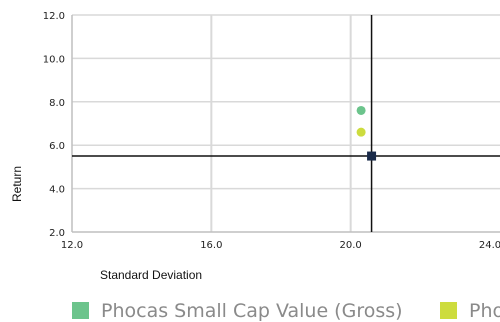 This screenshot has width=500, height=322. What do you see at coordinates (211, 245) in the screenshot?
I see `x-tick-label: 16.0` at bounding box center [211, 245].